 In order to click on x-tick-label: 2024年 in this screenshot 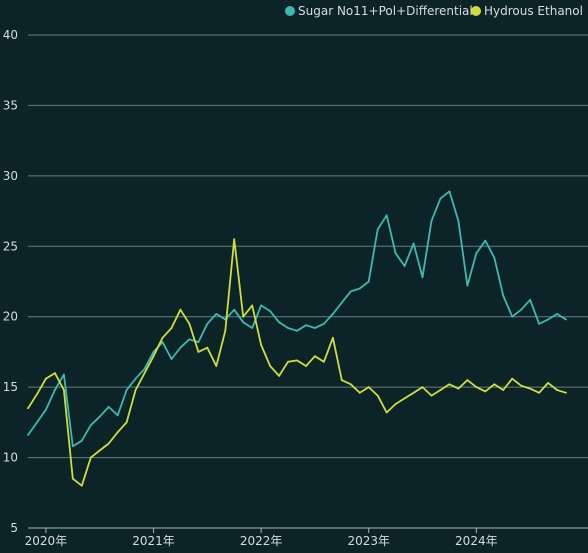, I will do `click(476, 541)`.